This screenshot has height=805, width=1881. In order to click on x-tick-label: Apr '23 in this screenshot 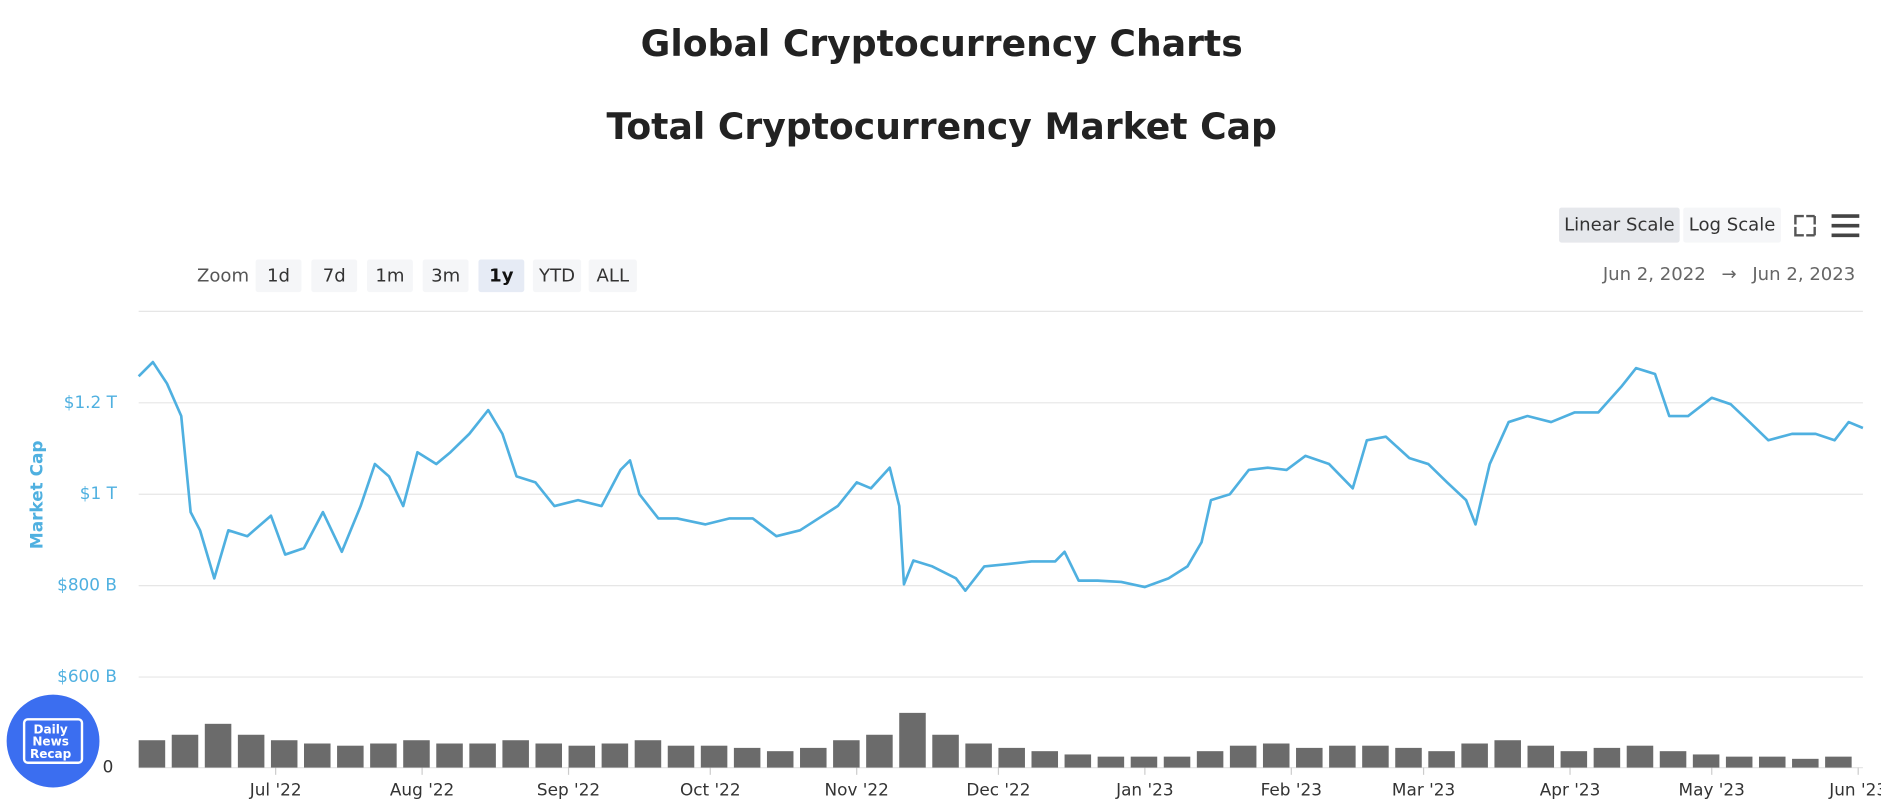, I will do `click(1570, 790)`.